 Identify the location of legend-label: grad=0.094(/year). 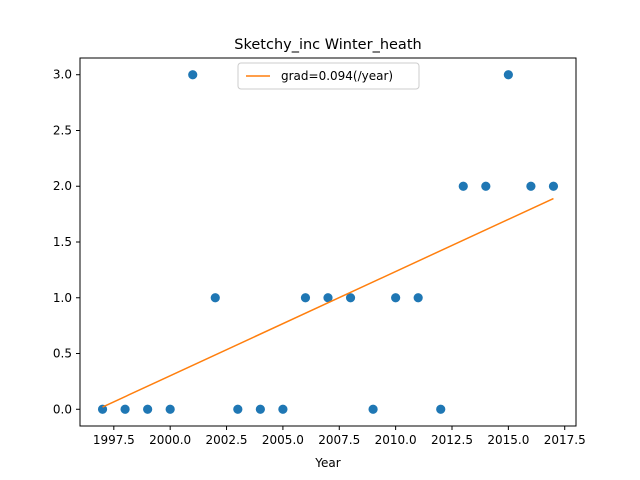
(337, 76).